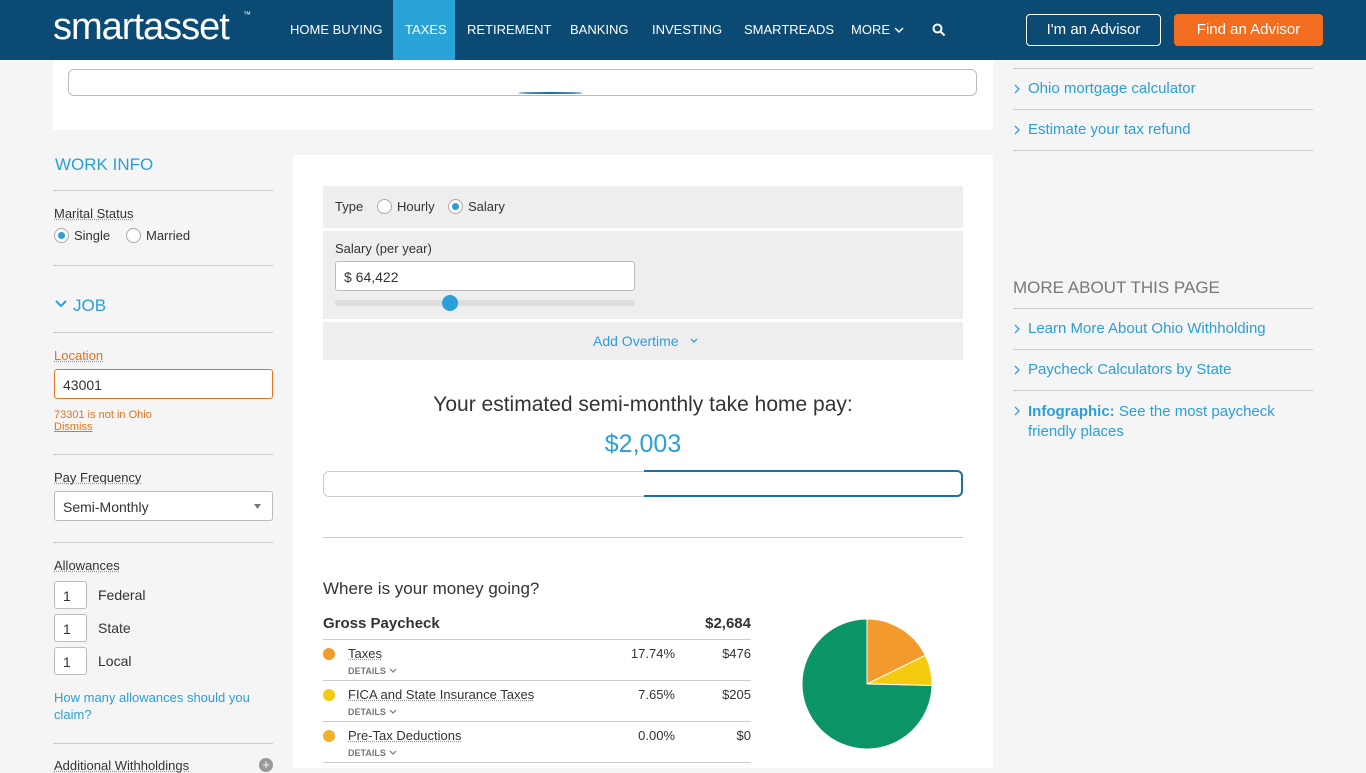 The width and height of the screenshot is (1366, 773). What do you see at coordinates (114, 628) in the screenshot?
I see `allowance-label: State` at bounding box center [114, 628].